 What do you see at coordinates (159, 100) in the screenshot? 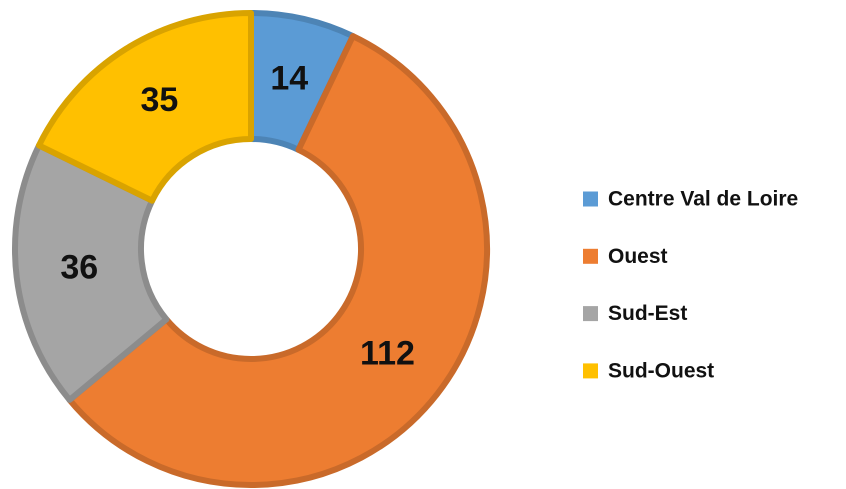
I see `data-label: 35` at bounding box center [159, 100].